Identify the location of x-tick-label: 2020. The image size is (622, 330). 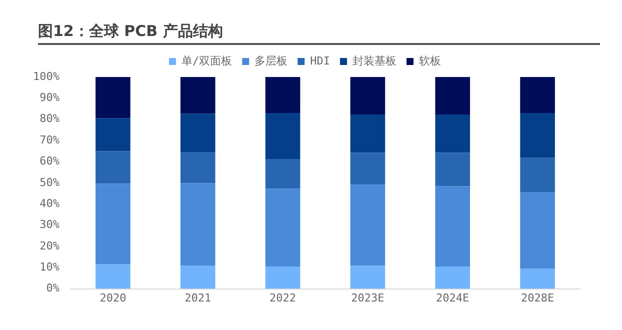
(113, 297).